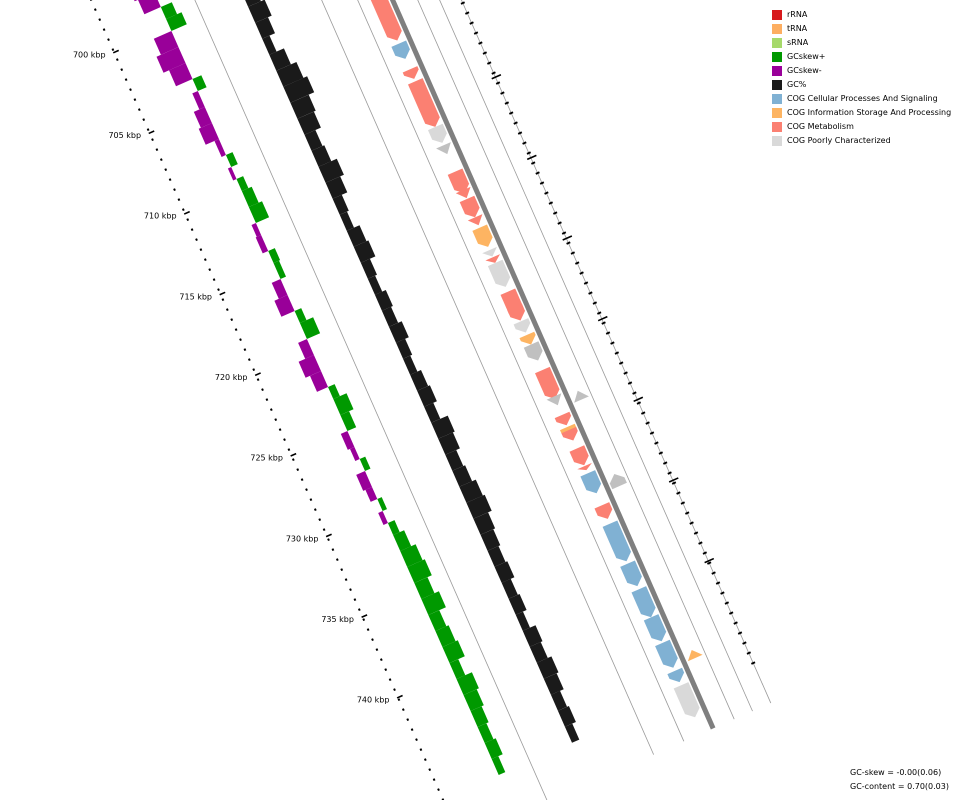 Image resolution: width=960 pixels, height=800 pixels. I want to click on legend-label: GCskew-, so click(804, 70).